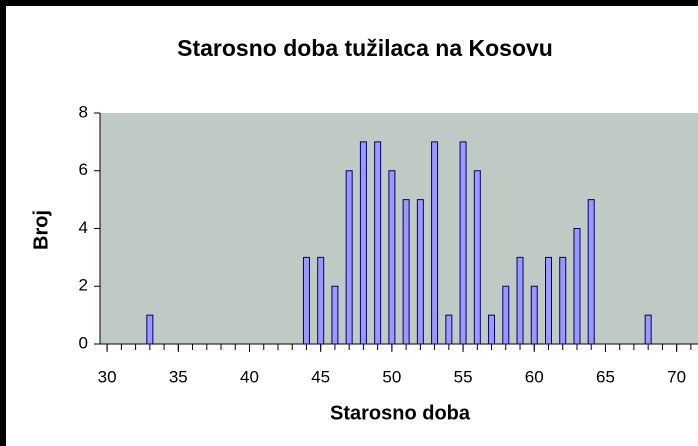 The height and width of the screenshot is (446, 698). I want to click on y-tick-label: 4, so click(83, 227).